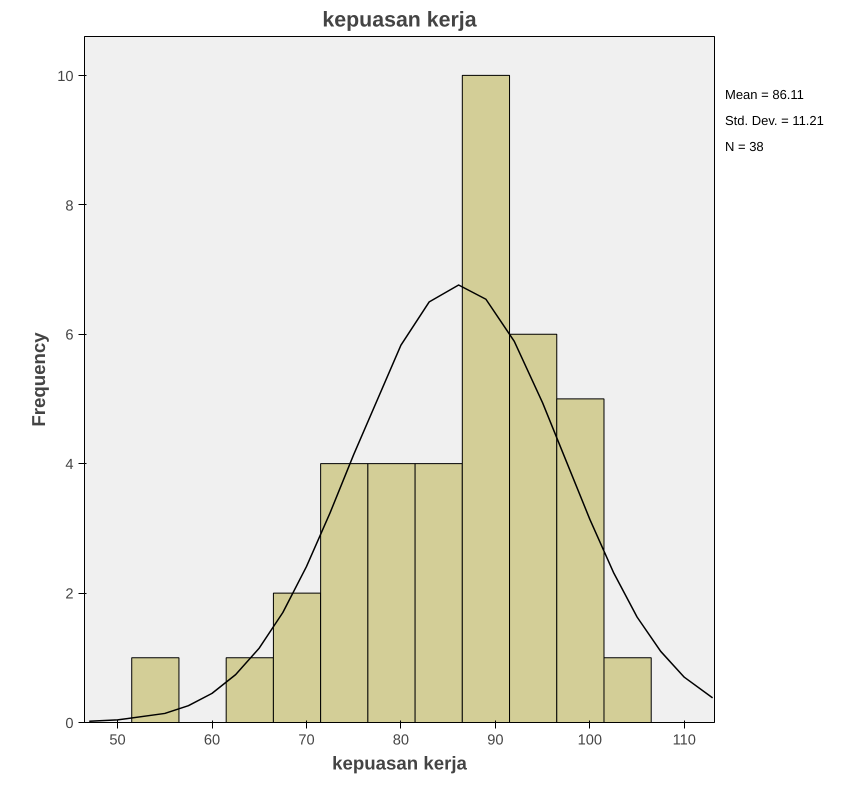 Image resolution: width=854 pixels, height=792 pixels. I want to click on y-tick-label: 4, so click(69, 465).